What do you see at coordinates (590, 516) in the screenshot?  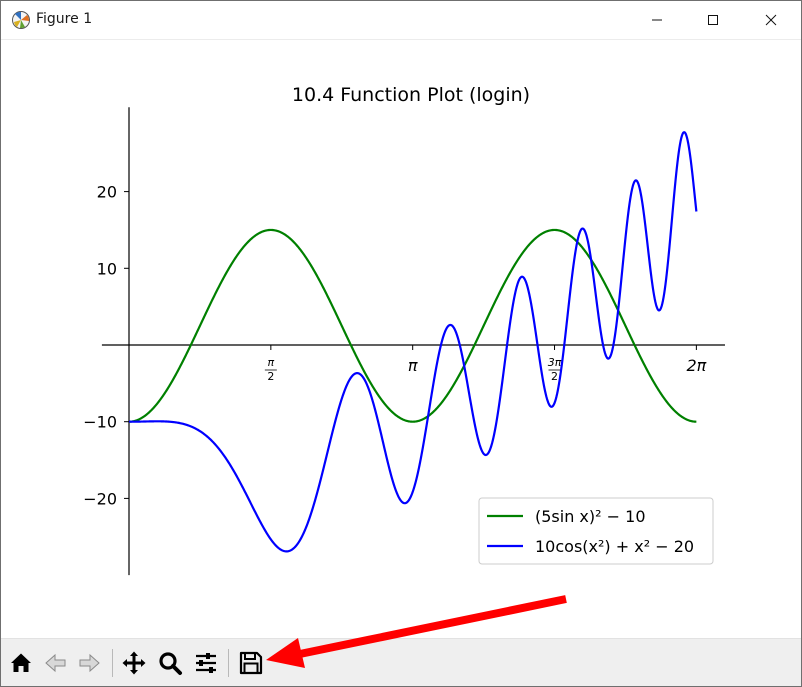 I see `legend-label-1: (5sin x)² − 10` at bounding box center [590, 516].